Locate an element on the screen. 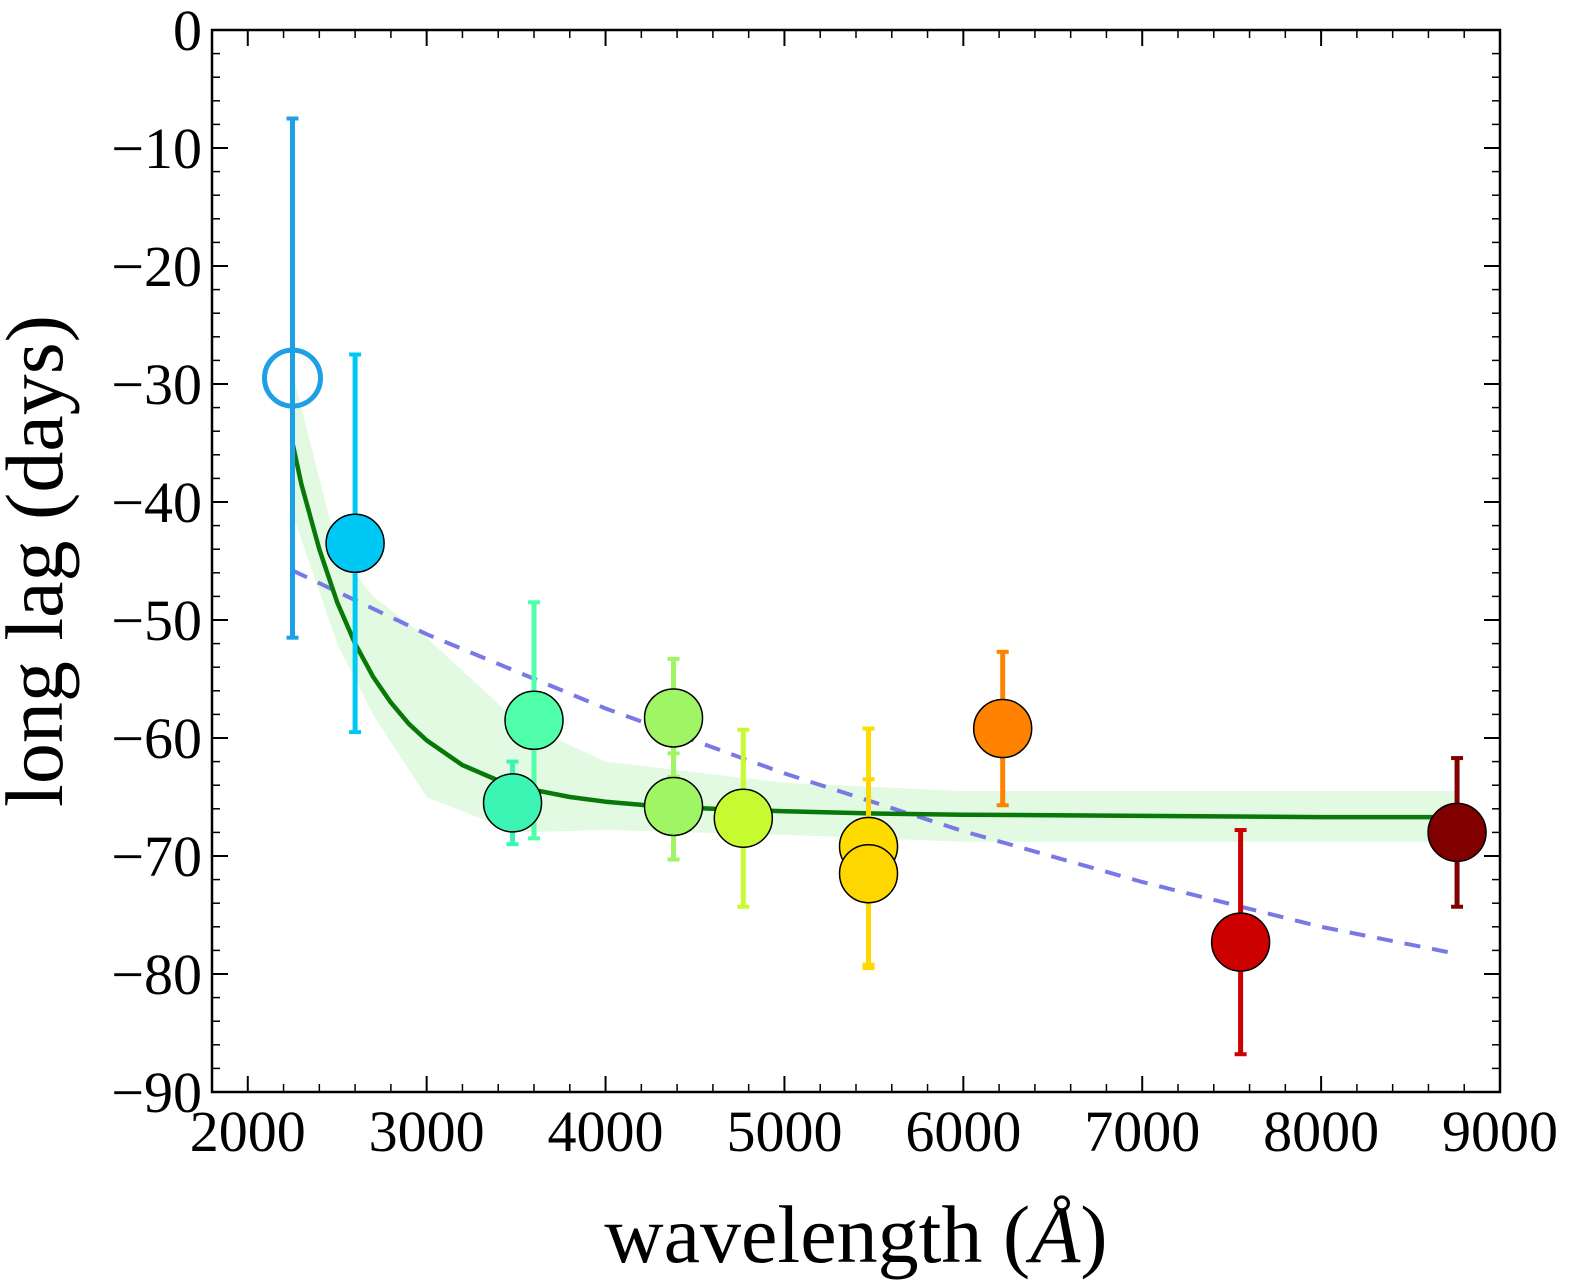 This screenshot has width=1570, height=1287. x-tick-label-7: 9000 is located at coordinates (1500, 1131).